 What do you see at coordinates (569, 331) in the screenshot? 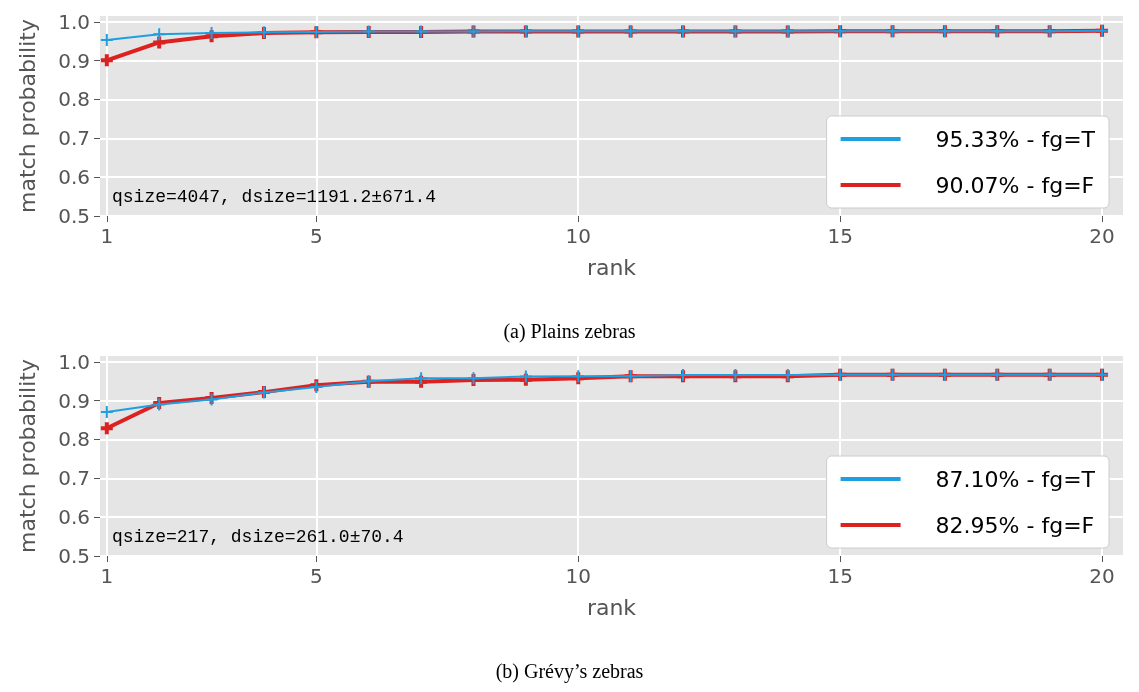
I see `text: (a) Plains zebras` at bounding box center [569, 331].